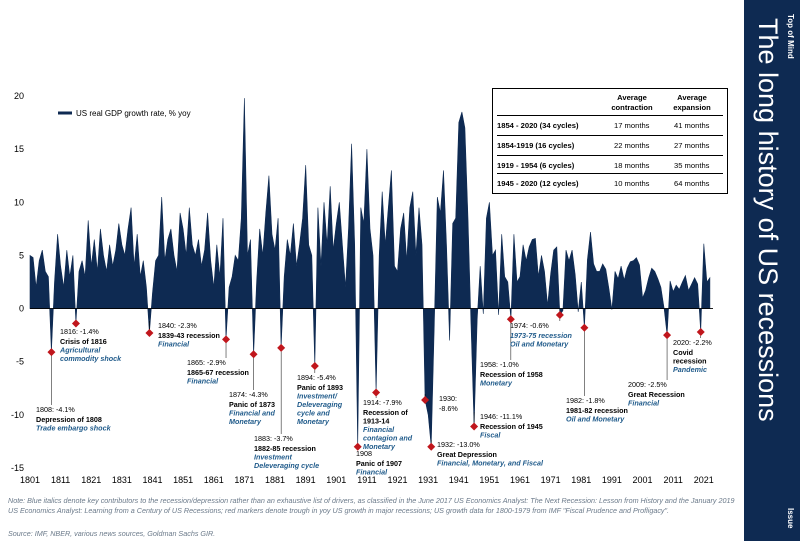  What do you see at coordinates (690, 369) in the screenshot?
I see `trough-annotation-line: Pandemic` at bounding box center [690, 369].